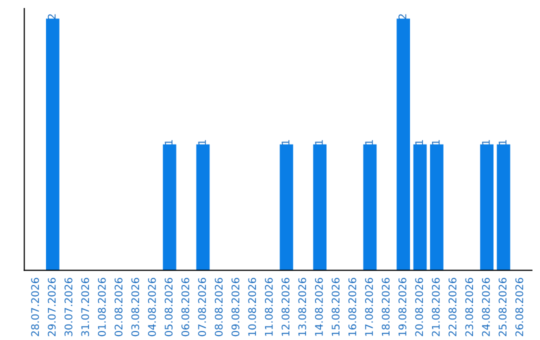 This screenshot has height=340, width=540. Describe the element at coordinates (185, 307) in the screenshot. I see `x-tick-label: 06.08.2026` at that location.